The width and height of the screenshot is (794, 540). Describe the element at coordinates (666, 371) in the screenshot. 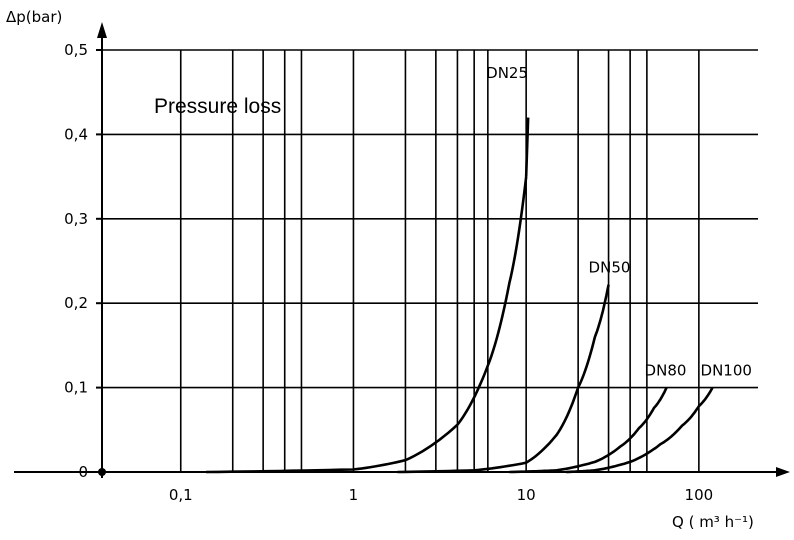

I see `series-label-dn80: DN80` at that location.